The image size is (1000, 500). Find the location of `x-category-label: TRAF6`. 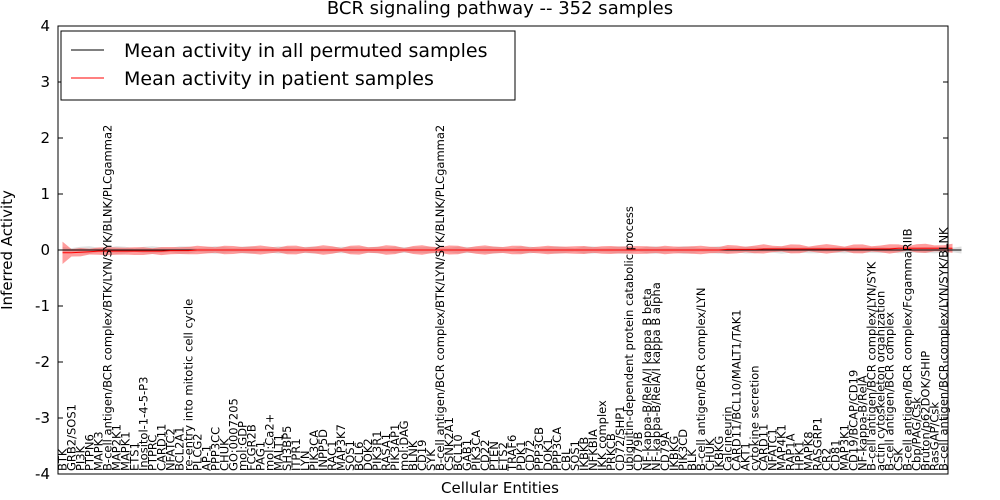

x-category-label: TRAF6 is located at coordinates (512, 453).